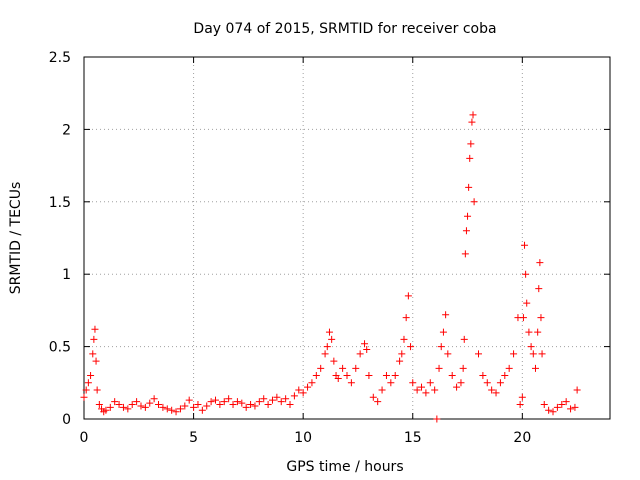 This screenshot has width=640, height=480. I want to click on y-axis-label: SRMTID / TECUs, so click(16, 238).